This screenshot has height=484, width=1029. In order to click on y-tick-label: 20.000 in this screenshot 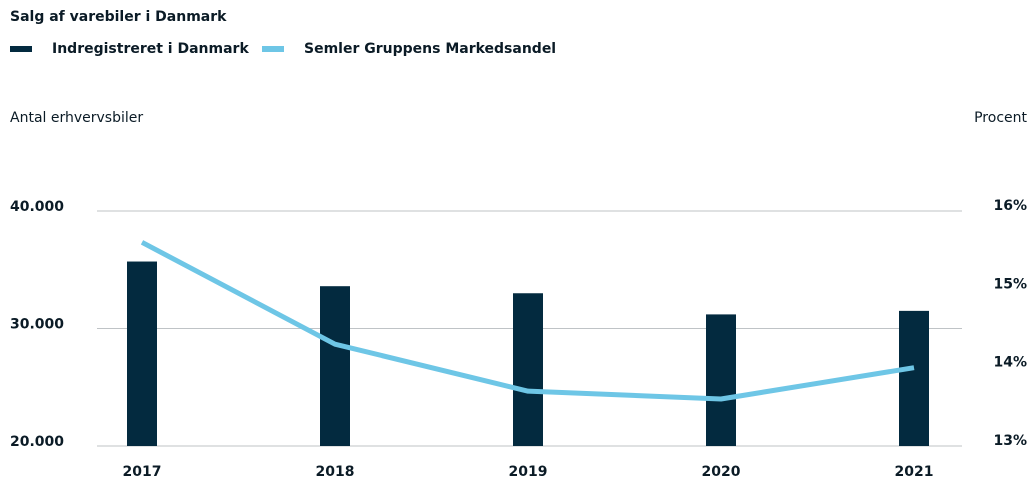, I will do `click(37, 442)`.